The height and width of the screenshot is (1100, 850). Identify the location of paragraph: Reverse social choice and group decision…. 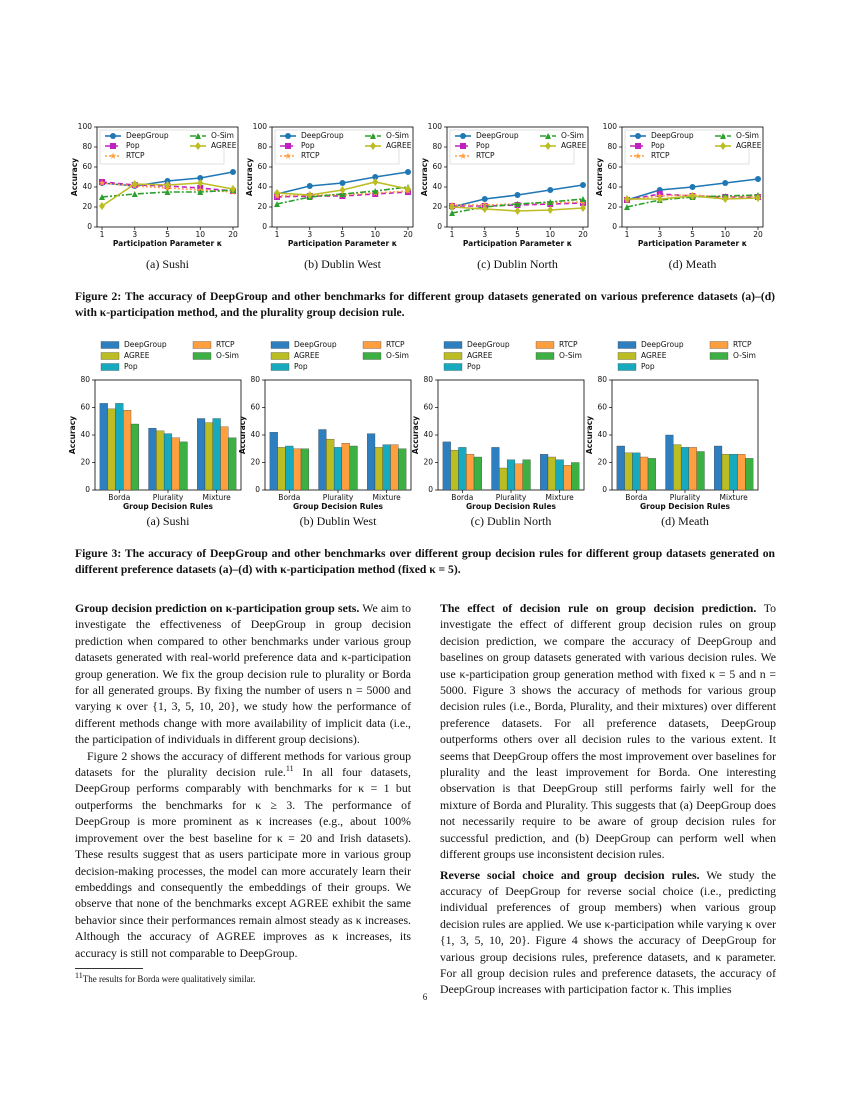
(608, 932).